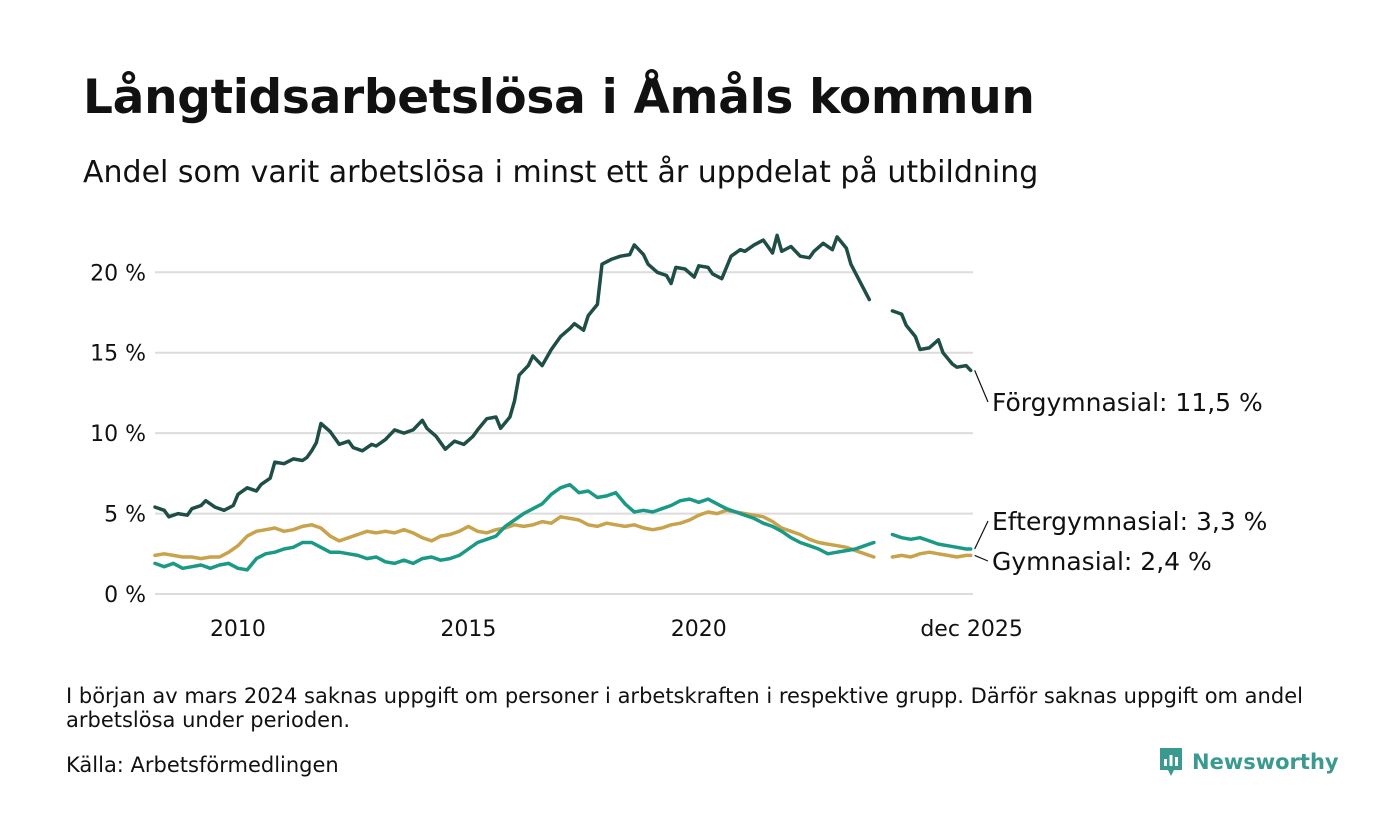  What do you see at coordinates (616, 629) in the screenshot?
I see `x-axis: 2010 2015 2020 dec 2025` at bounding box center [616, 629].